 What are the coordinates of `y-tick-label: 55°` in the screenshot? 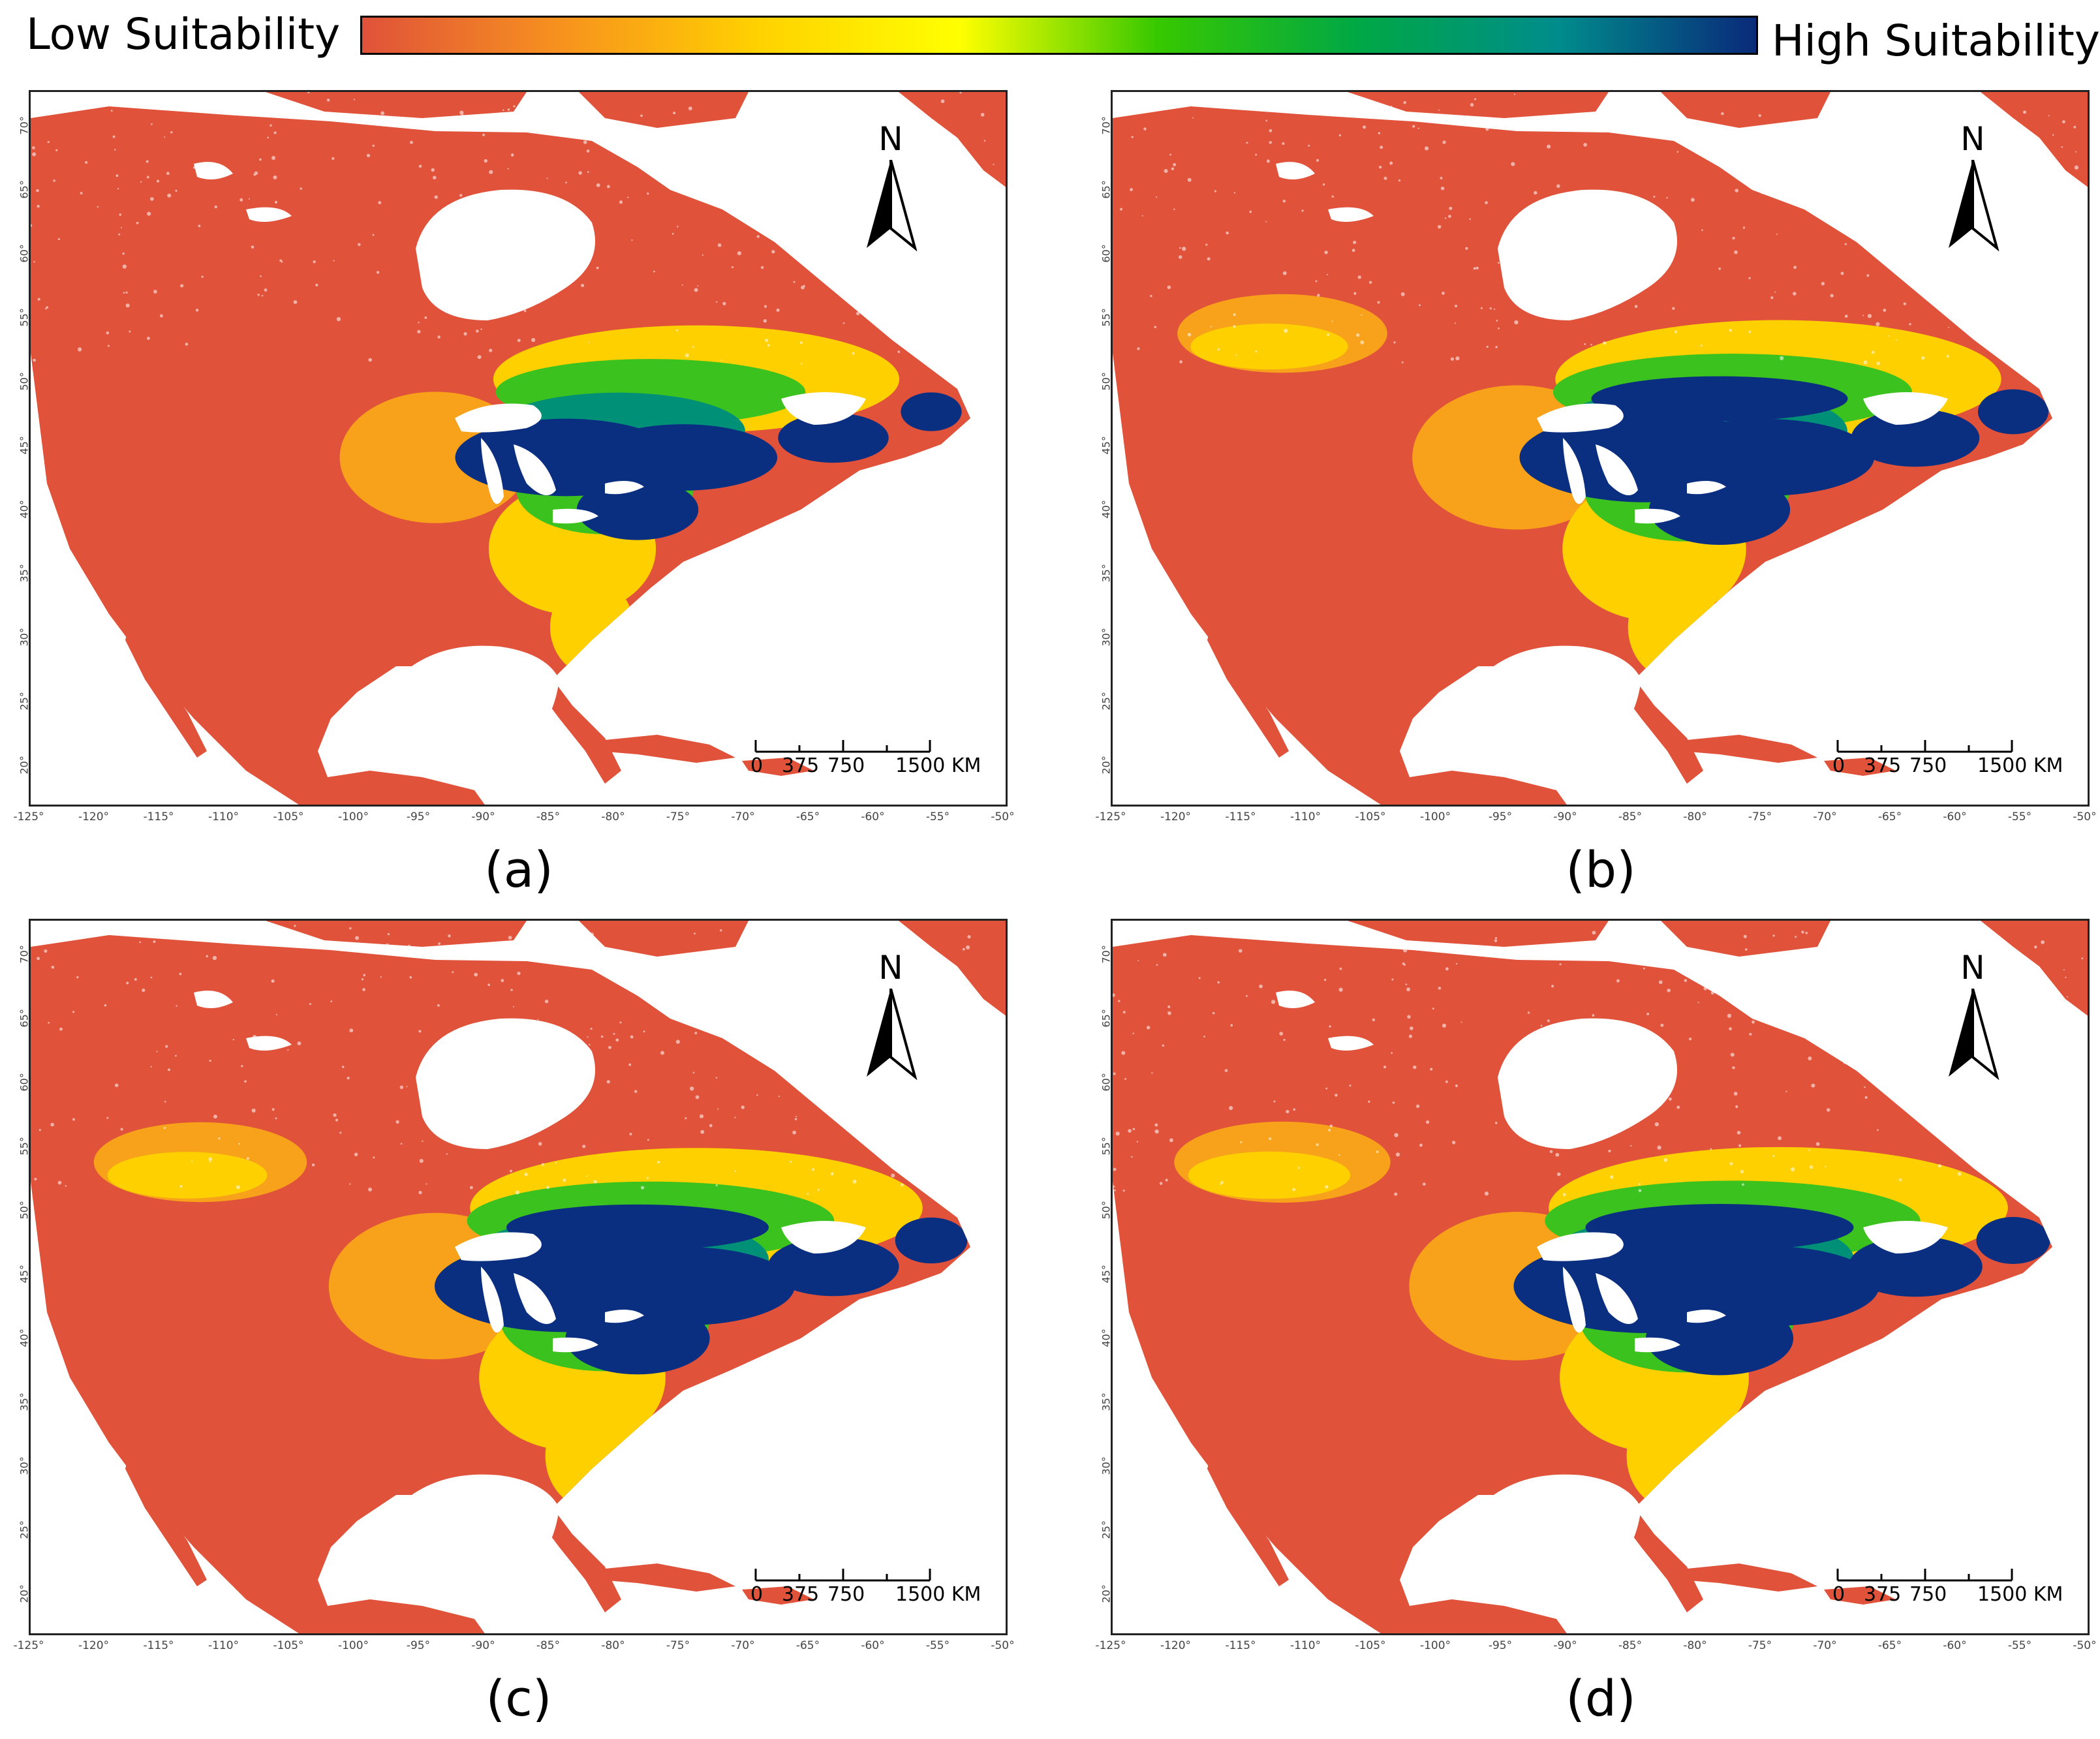 It's located at (1106, 317).